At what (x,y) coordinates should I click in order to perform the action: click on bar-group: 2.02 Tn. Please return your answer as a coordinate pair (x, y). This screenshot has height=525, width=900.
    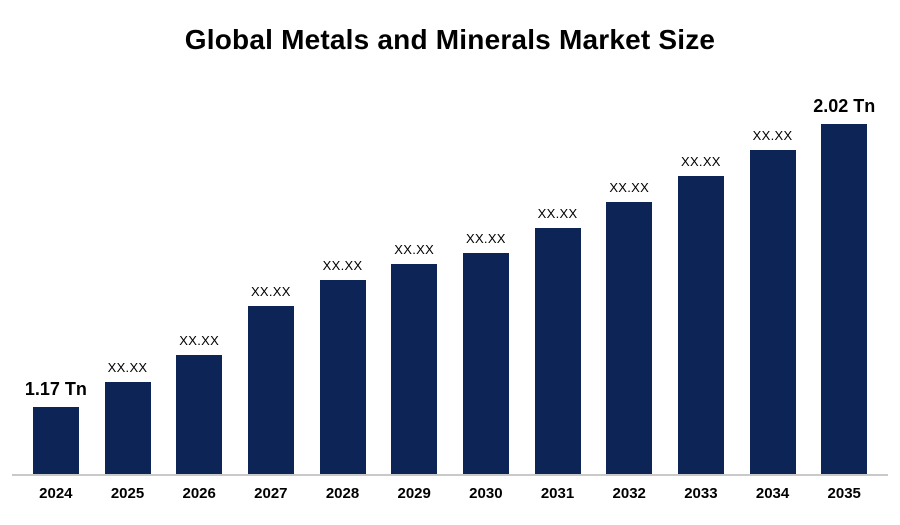
    Looking at the image, I should click on (844, 285).